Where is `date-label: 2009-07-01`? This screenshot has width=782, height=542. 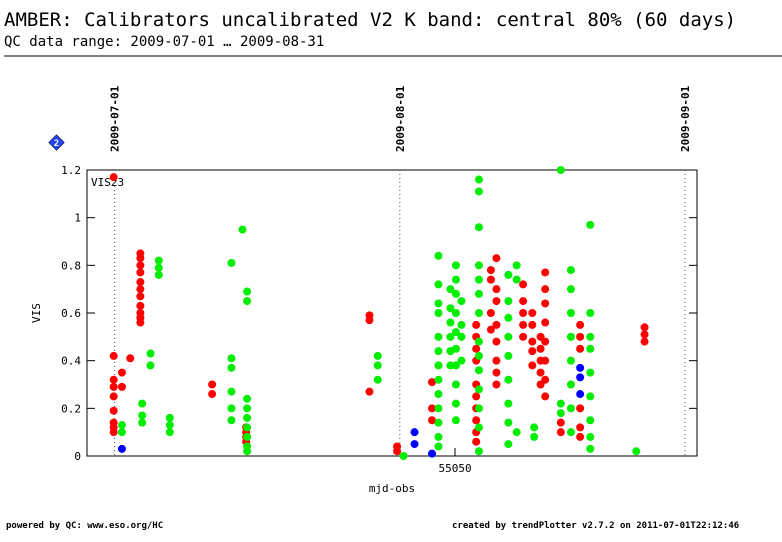 date-label: 2009-07-01 is located at coordinates (115, 118).